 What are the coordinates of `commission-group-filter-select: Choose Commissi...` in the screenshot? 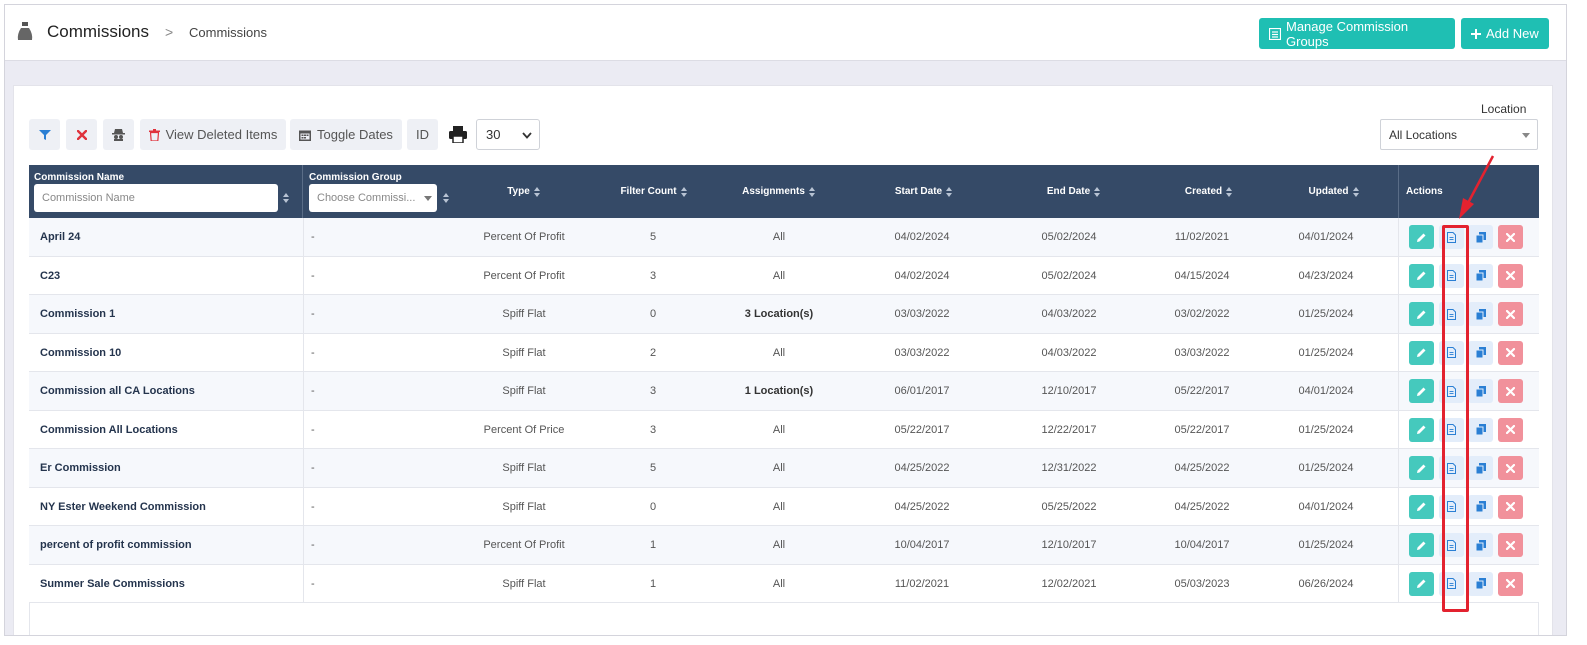 It's located at (373, 198).